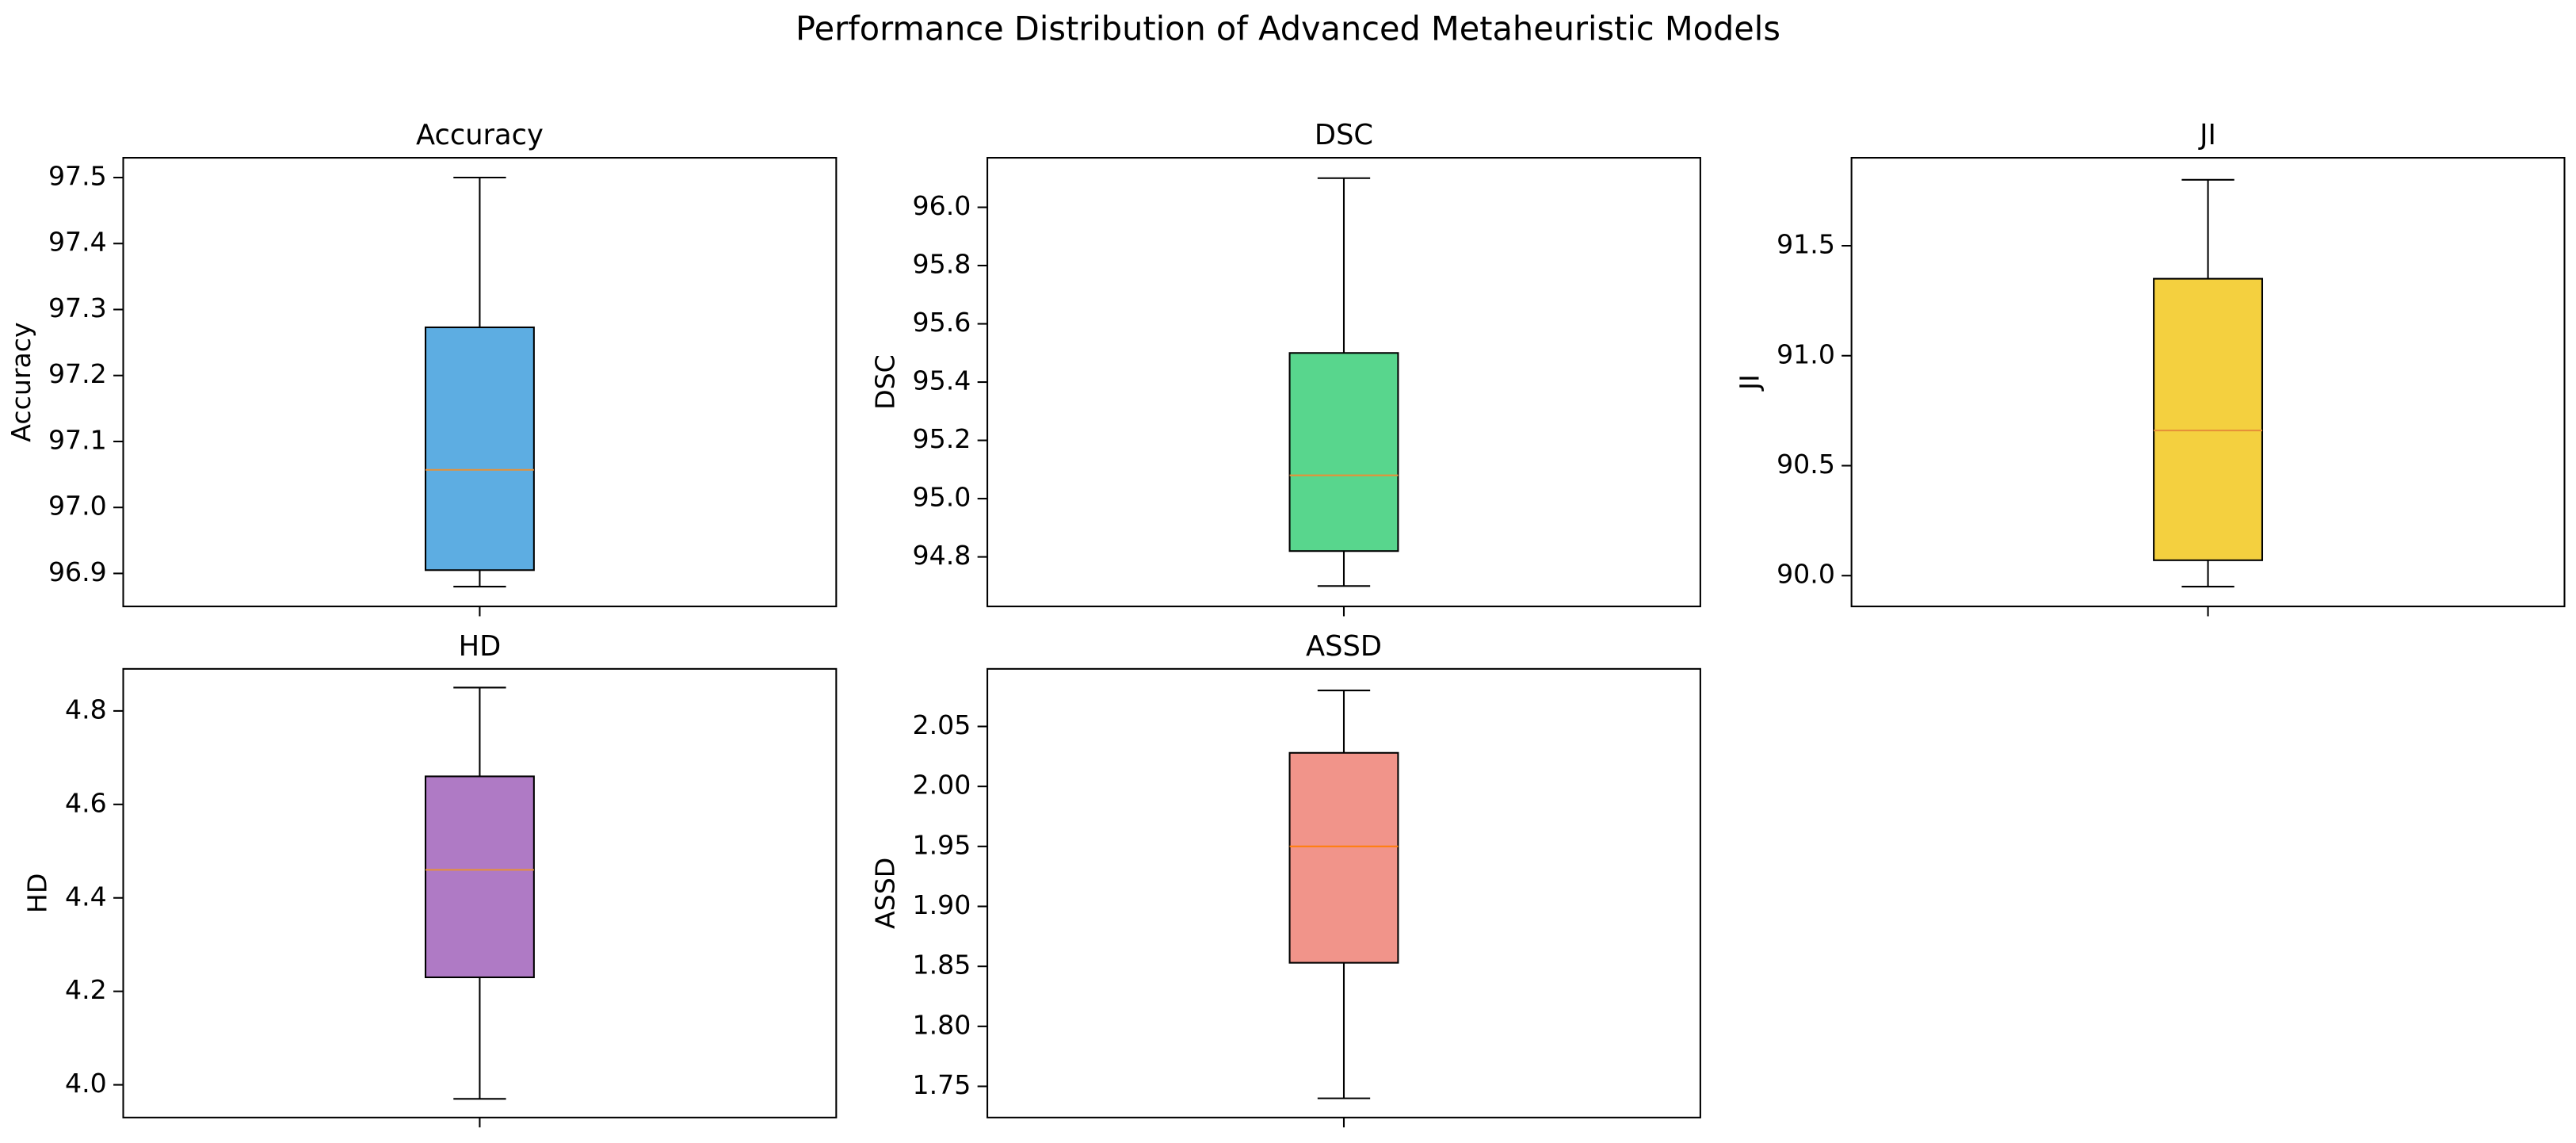  What do you see at coordinates (86, 1083) in the screenshot?
I see `y-tick-label: 4.0` at bounding box center [86, 1083].